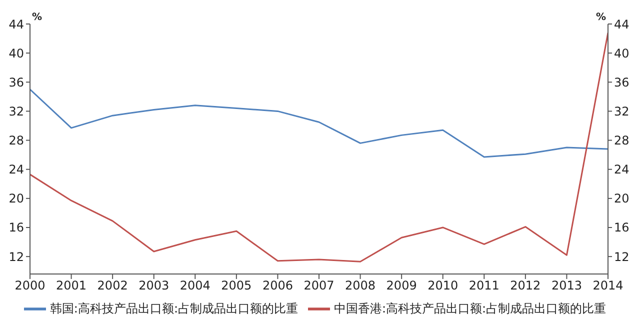 Image resolution: width=640 pixels, height=328 pixels. Describe the element at coordinates (622, 141) in the screenshot. I see `y2-tick-label: 28` at that location.